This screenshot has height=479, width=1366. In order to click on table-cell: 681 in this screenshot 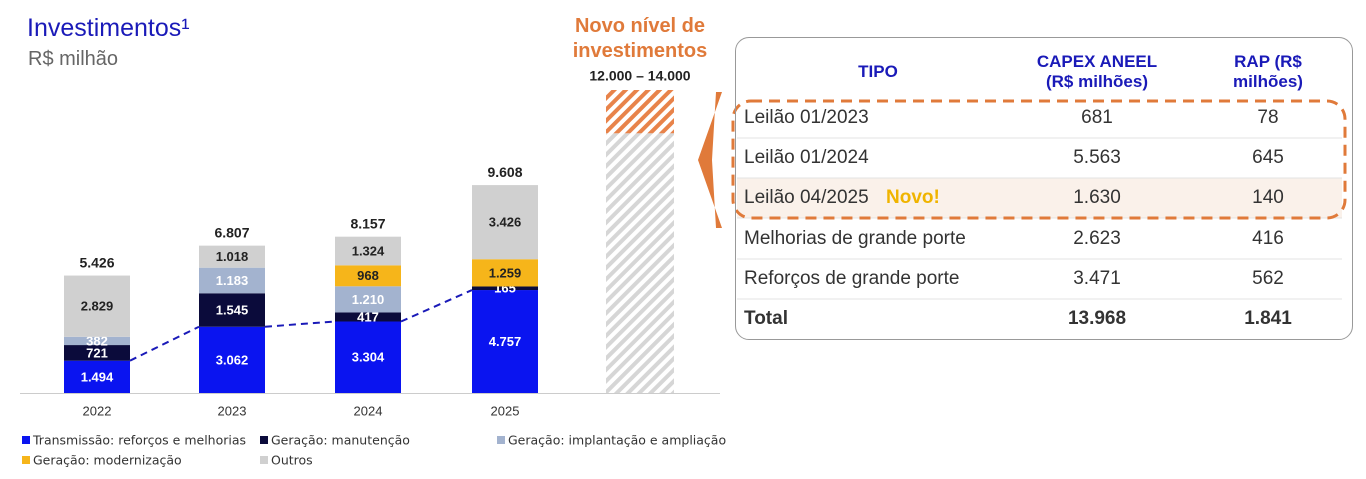, I will do `click(1097, 117)`.